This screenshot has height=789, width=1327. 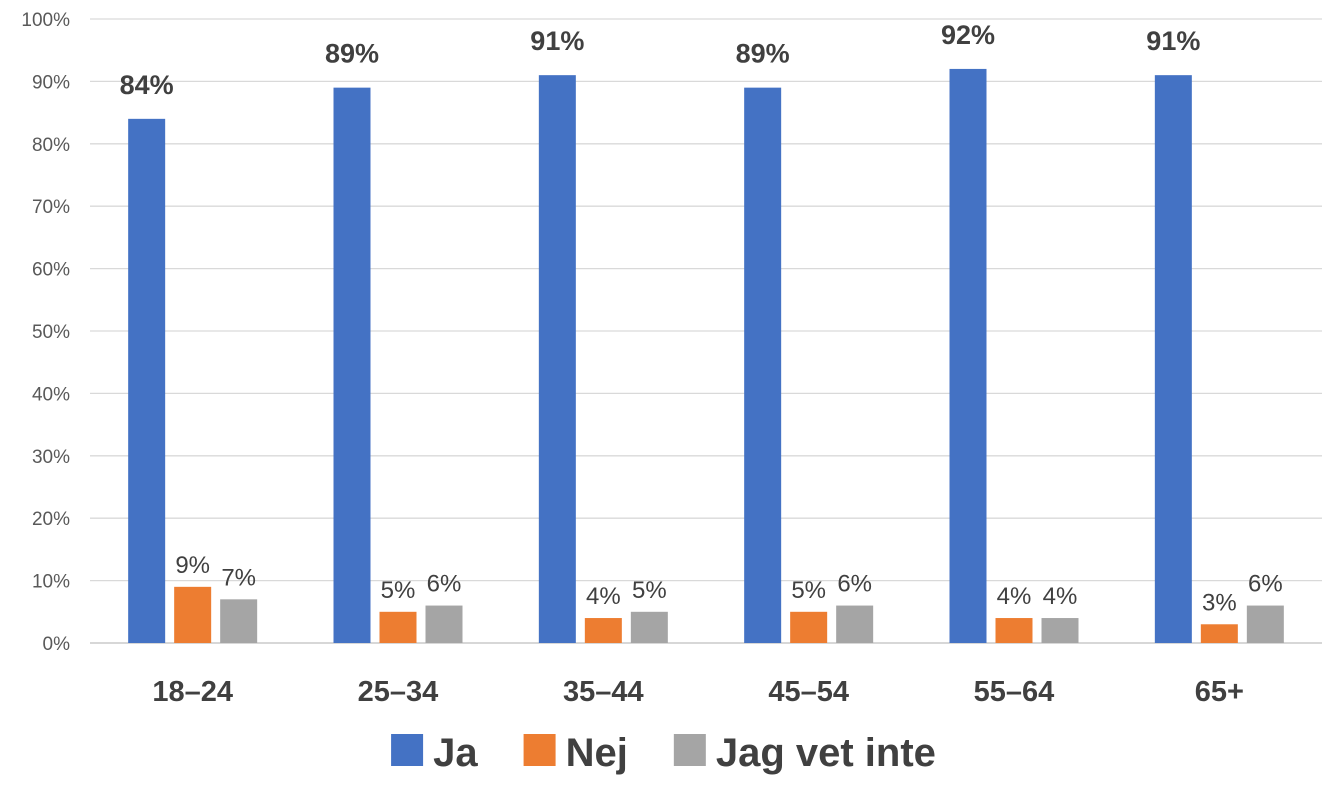 What do you see at coordinates (1219, 692) in the screenshot?
I see `x-tick-label: 65+` at bounding box center [1219, 692].